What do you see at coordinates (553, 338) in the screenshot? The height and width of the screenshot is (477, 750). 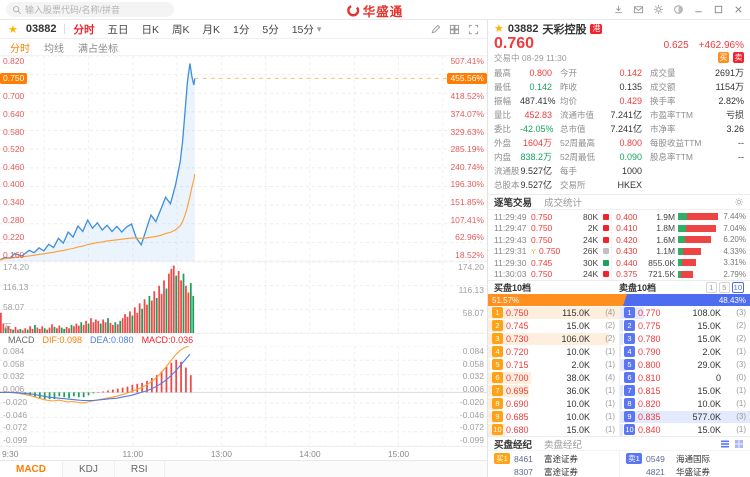 I see `orderbook-row: 3 0.730 106.0K (2)` at bounding box center [553, 338].